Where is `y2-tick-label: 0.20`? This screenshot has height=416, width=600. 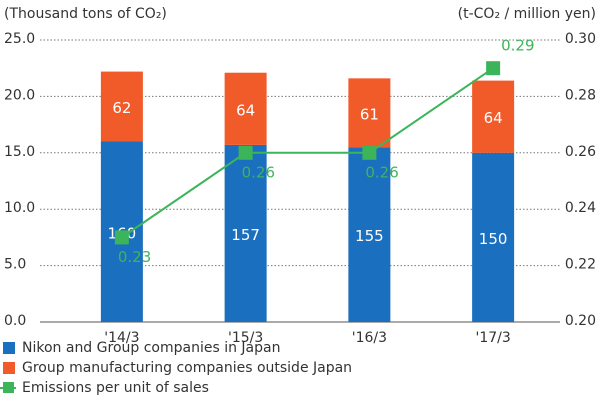
y2-tick-label: 0.20 is located at coordinates (580, 321).